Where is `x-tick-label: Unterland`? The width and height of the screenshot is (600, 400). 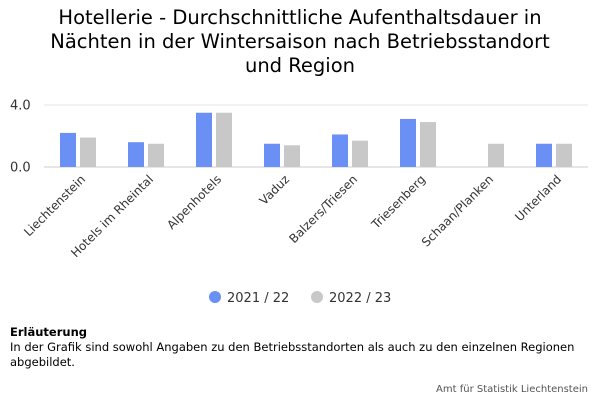 x-tick-label: Unterland is located at coordinates (538, 198).